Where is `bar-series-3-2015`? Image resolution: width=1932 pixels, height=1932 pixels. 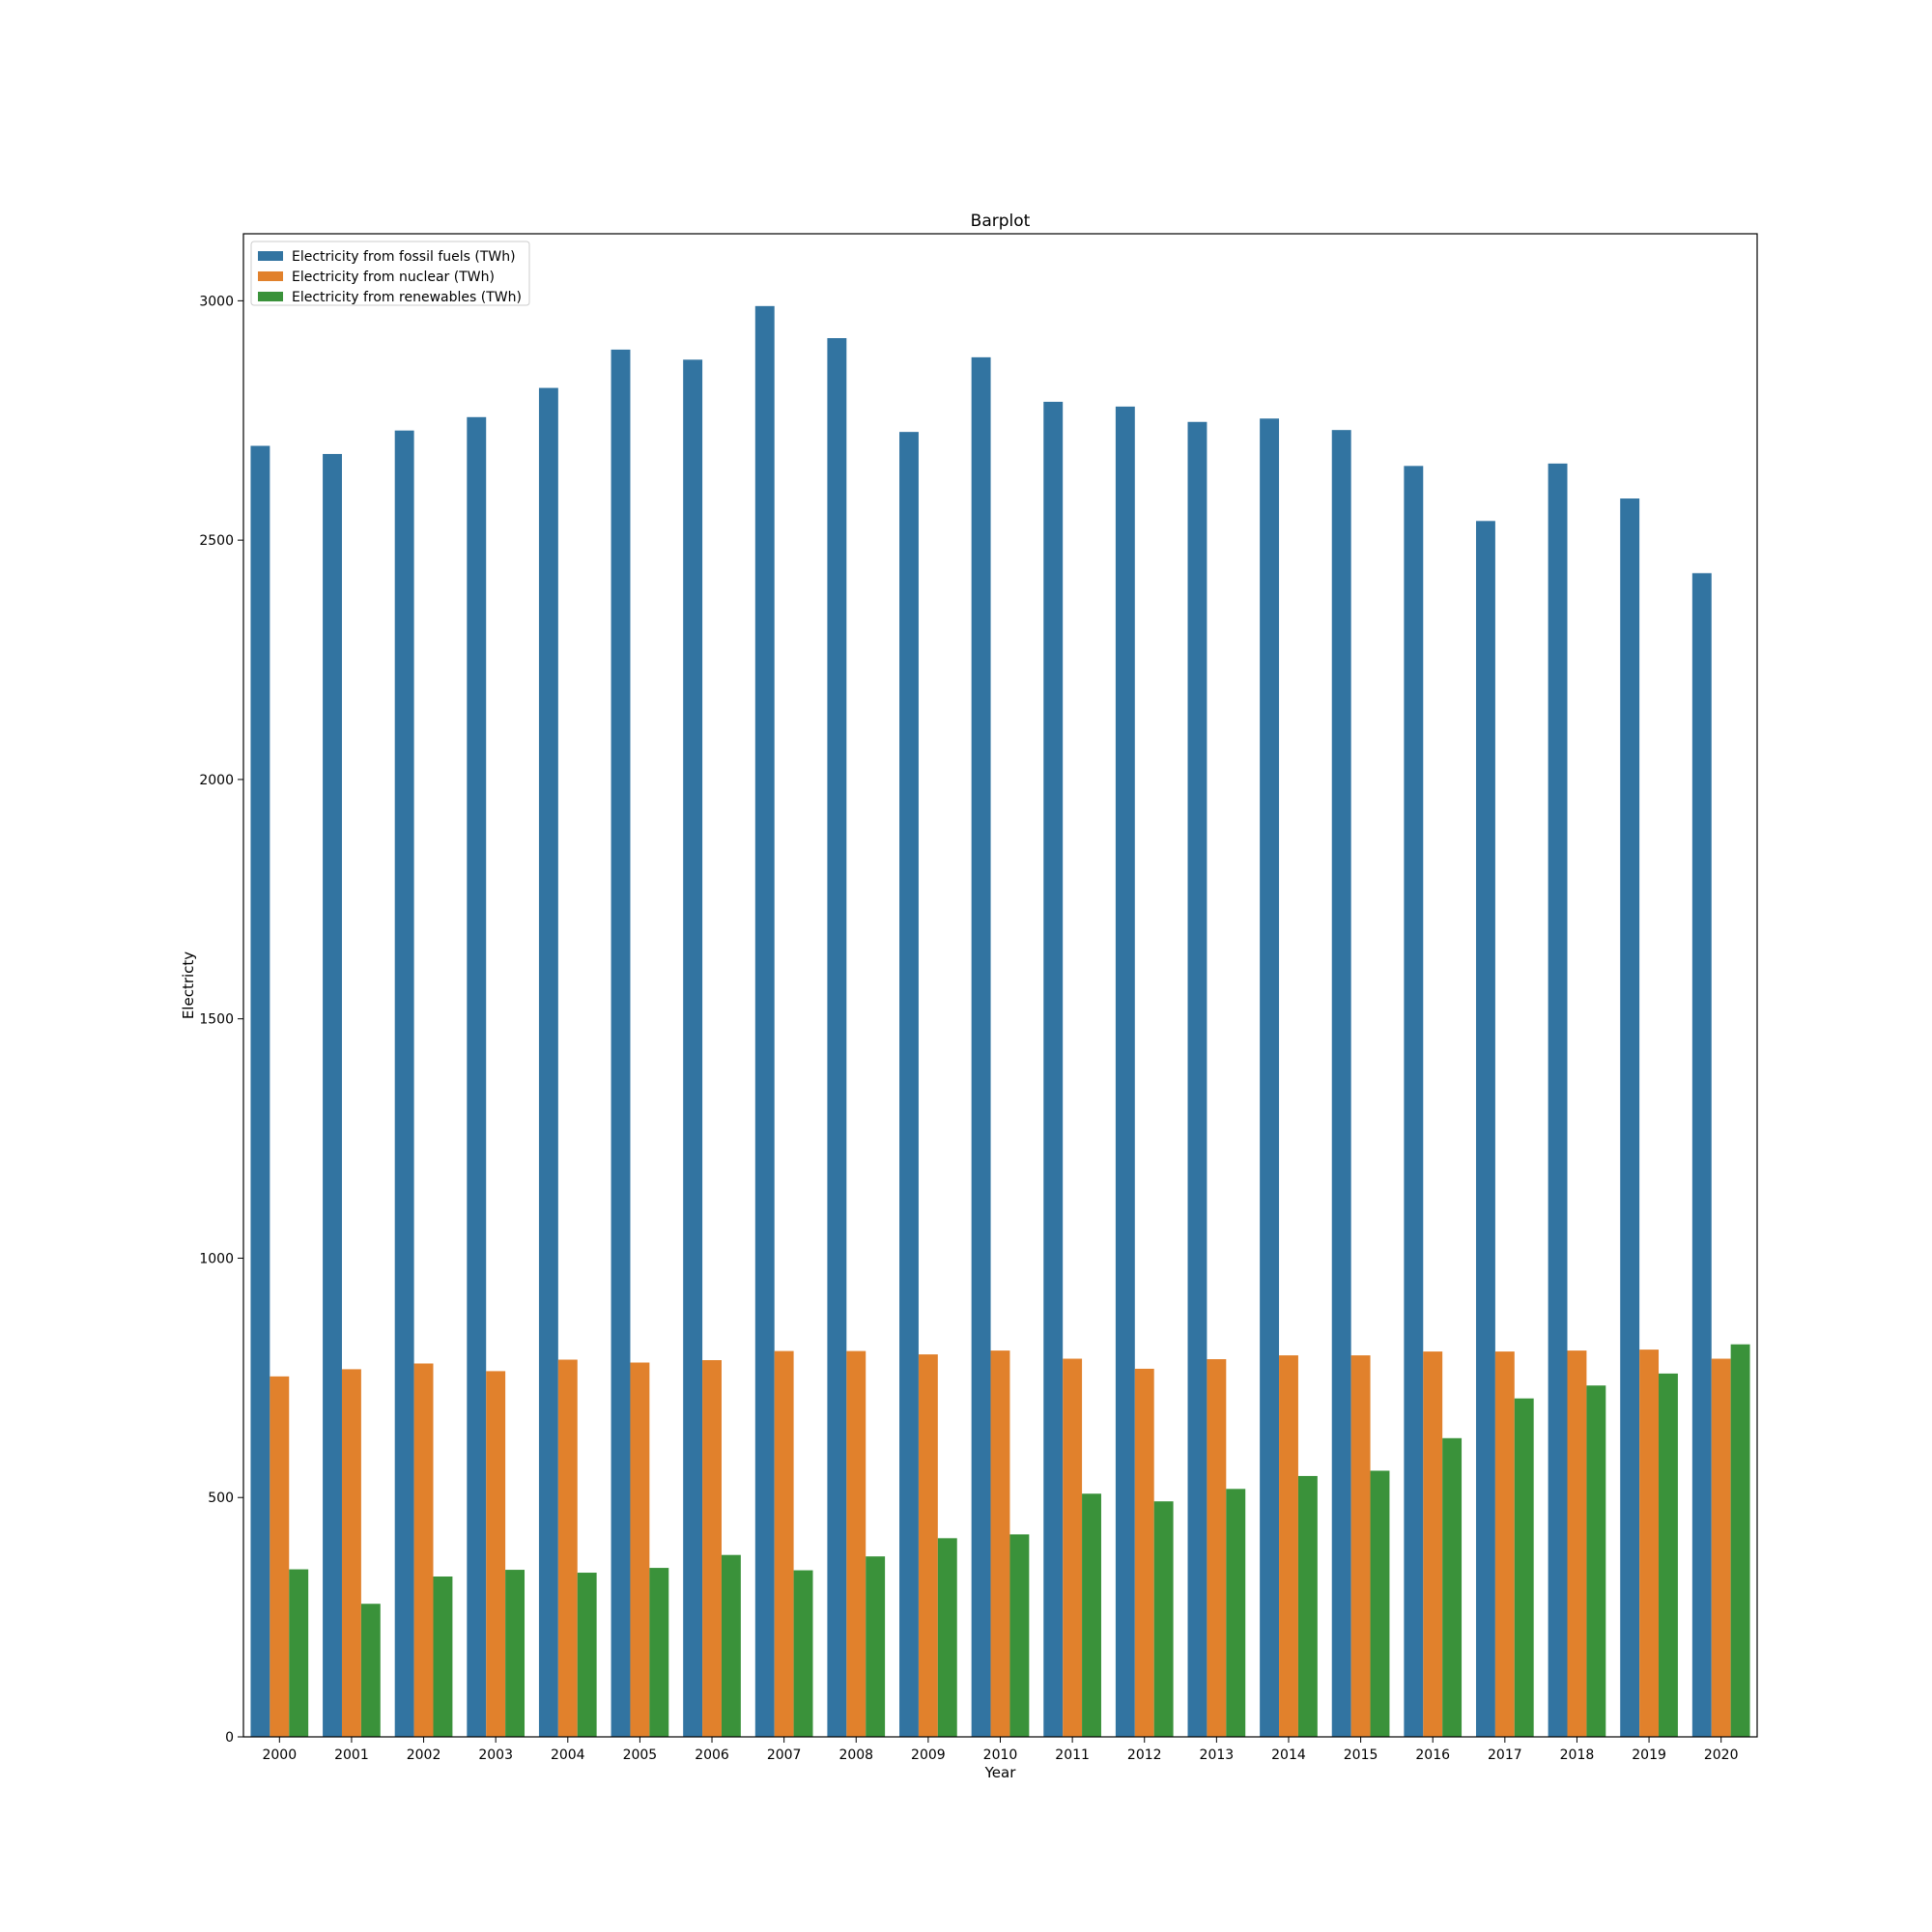
bar-series-3-2015 is located at coordinates (1380, 1603).